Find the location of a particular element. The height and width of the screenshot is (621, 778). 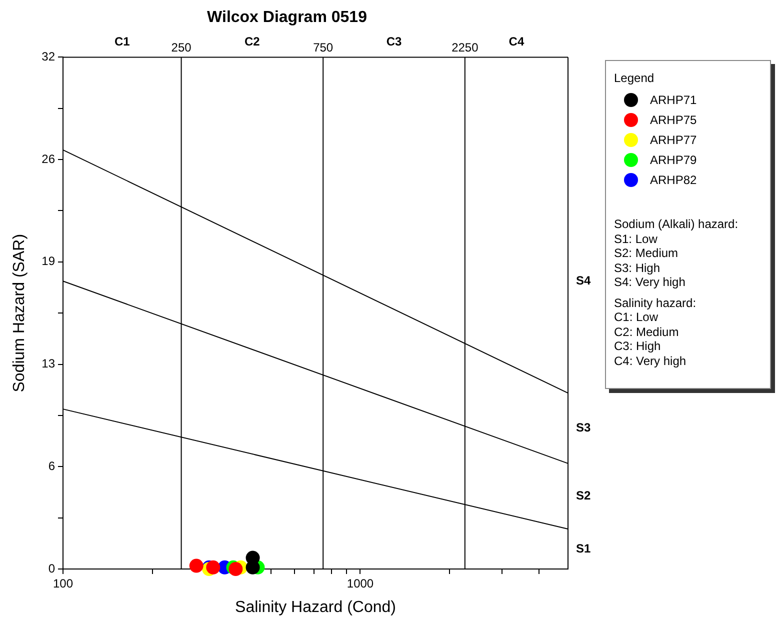

legend-label: ARHP77 is located at coordinates (673, 140).